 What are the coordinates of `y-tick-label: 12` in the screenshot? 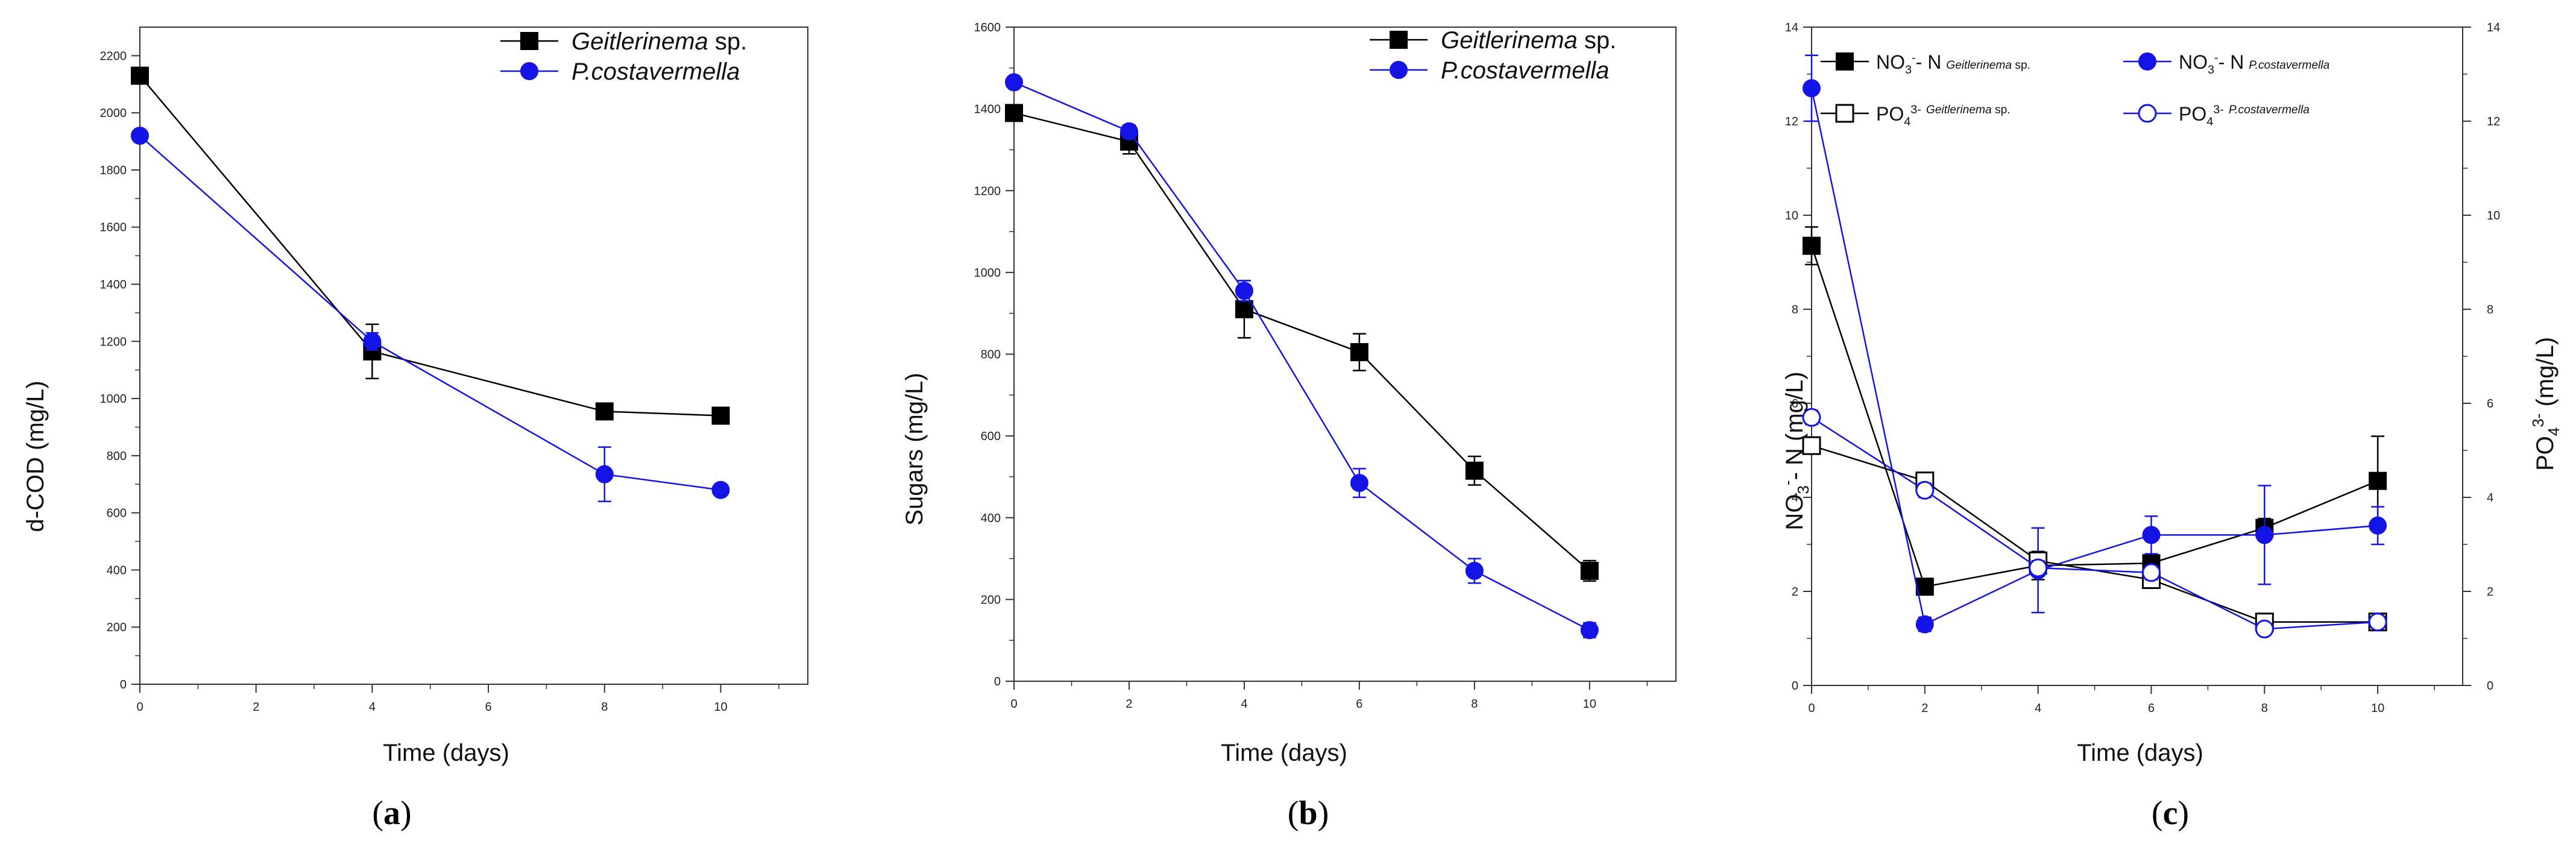 It's located at (1791, 122).